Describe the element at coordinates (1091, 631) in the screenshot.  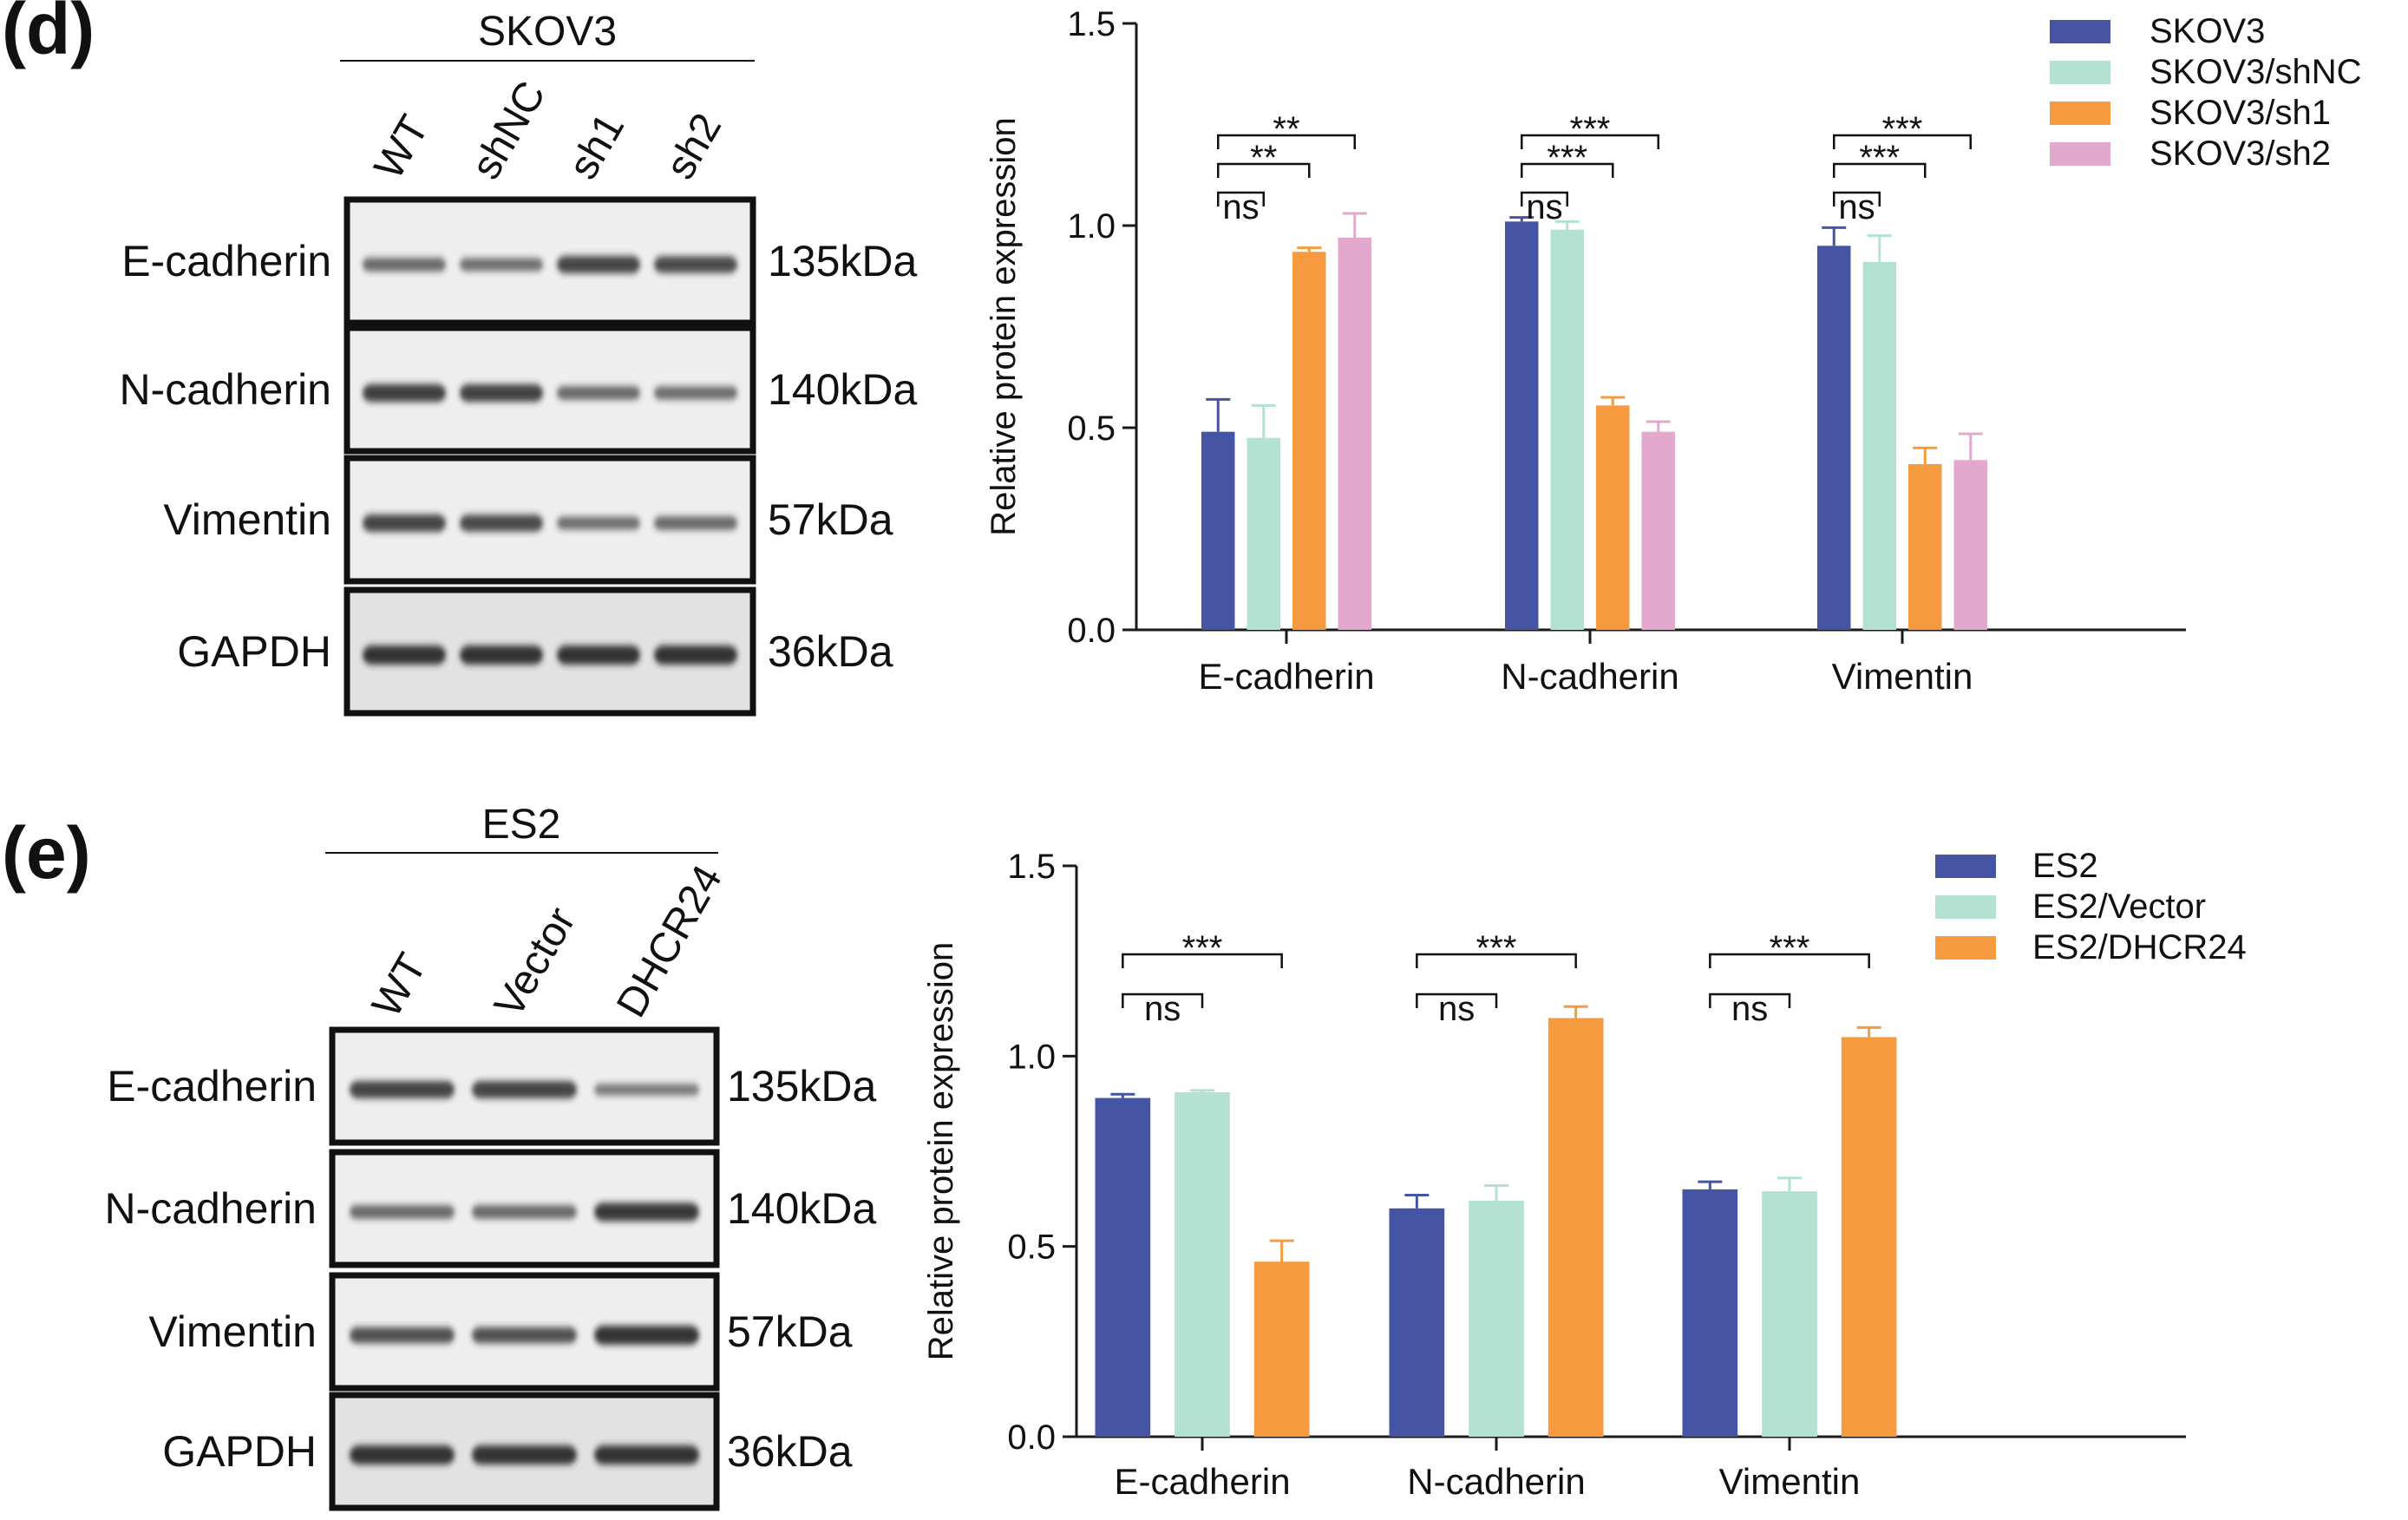
I see `y-tick-label: 0.0` at that location.